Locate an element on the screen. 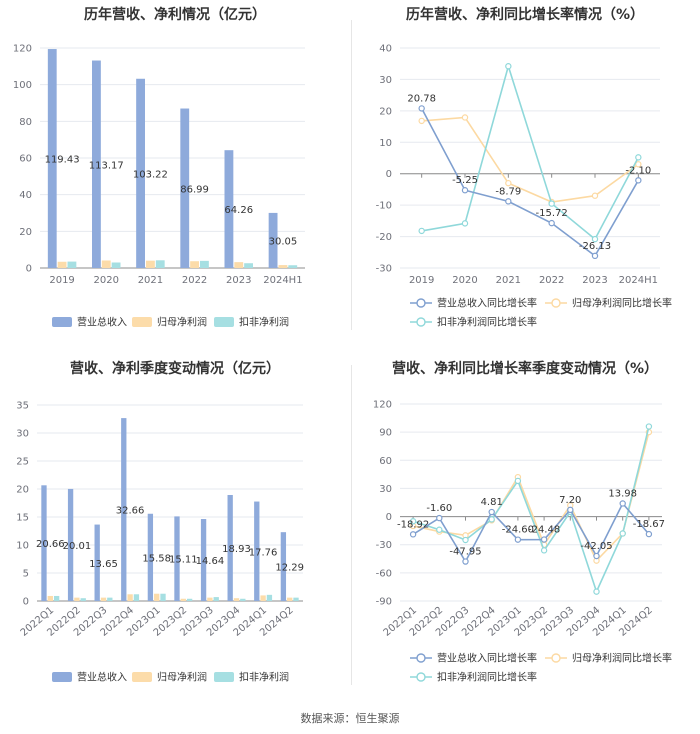  data-label: 14.64 is located at coordinates (210, 561).